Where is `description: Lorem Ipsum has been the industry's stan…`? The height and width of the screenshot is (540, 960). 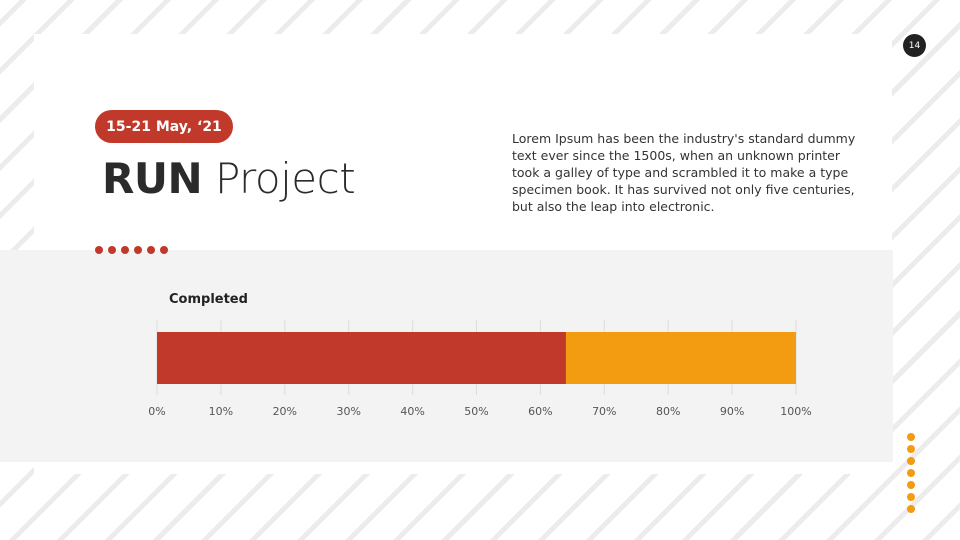
description: Lorem Ipsum has been the industry's stan… is located at coordinates (684, 172).